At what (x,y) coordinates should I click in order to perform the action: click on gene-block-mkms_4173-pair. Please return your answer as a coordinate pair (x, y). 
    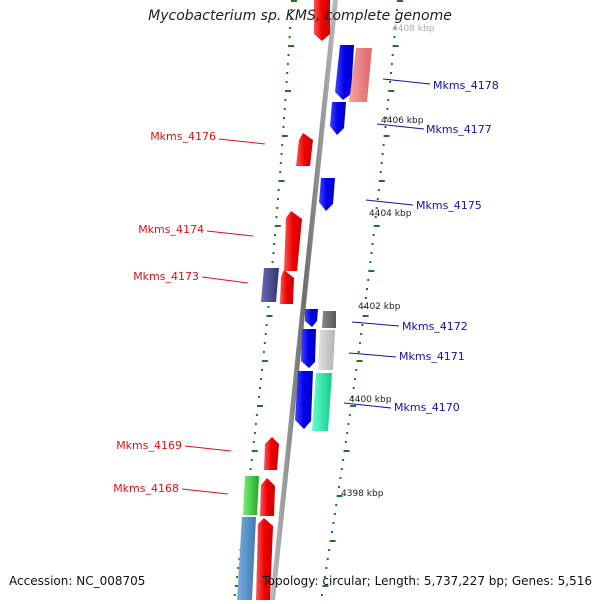
    Looking at the image, I should click on (270, 285).